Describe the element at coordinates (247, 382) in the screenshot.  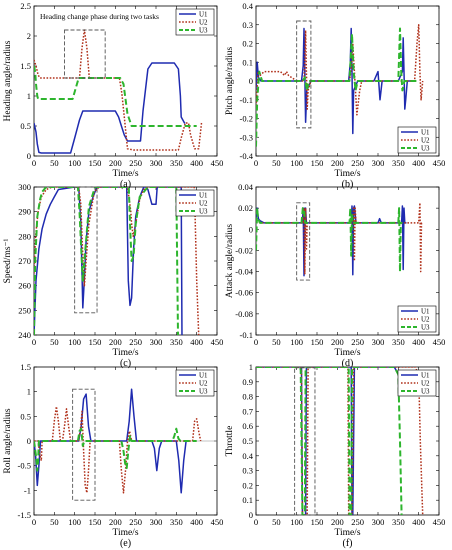
I see `y-tick-label: 0.9` at that location.